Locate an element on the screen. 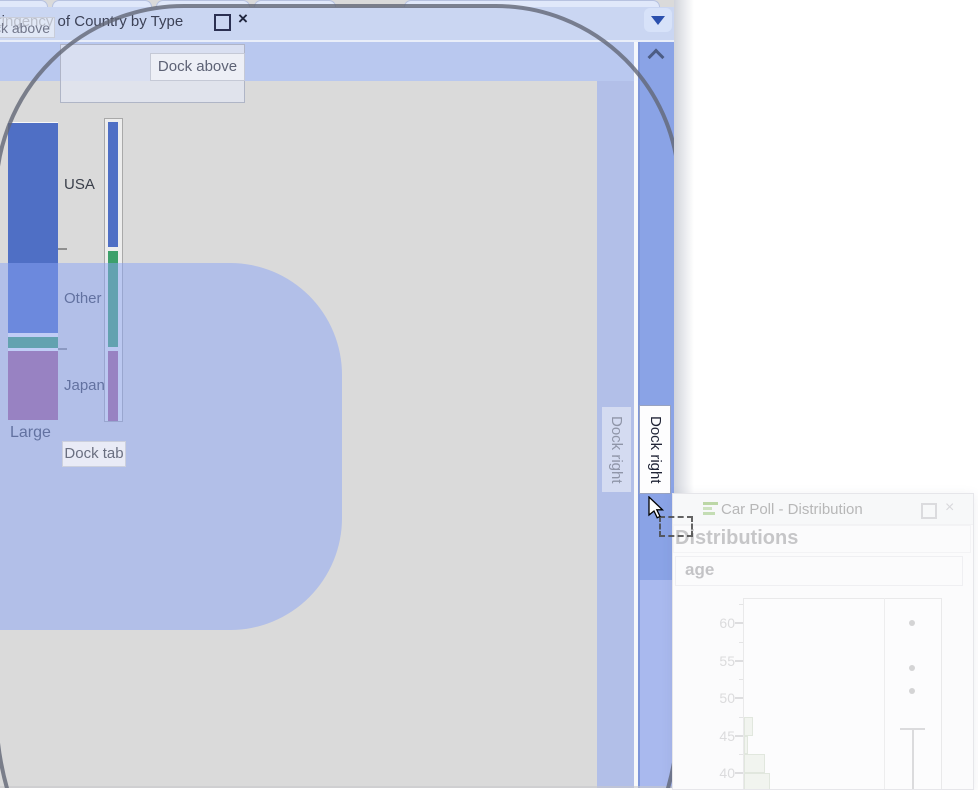 The width and height of the screenshot is (978, 790). titlebar-divider is located at coordinates (337, 41).